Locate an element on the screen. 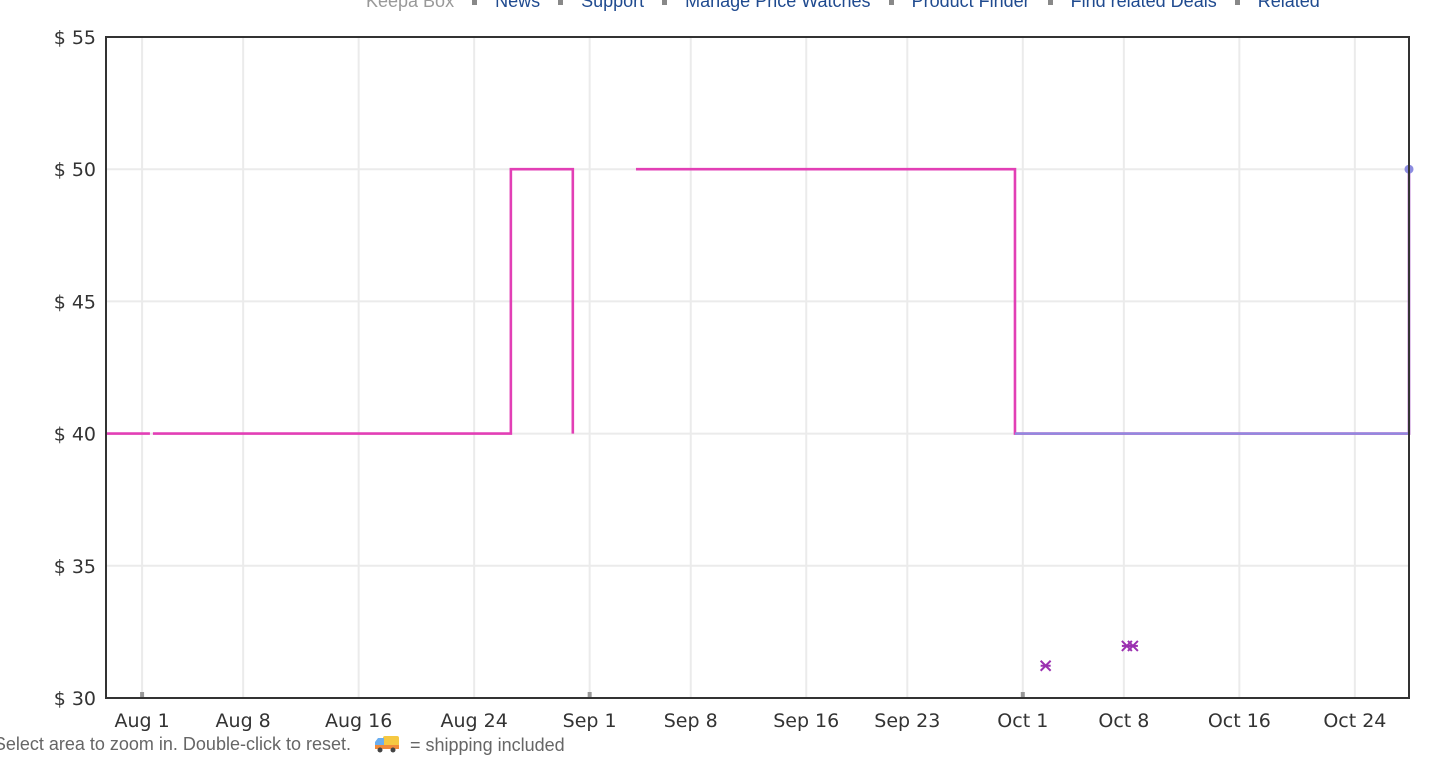  shipping-legend: = shipping included is located at coordinates (469, 745).